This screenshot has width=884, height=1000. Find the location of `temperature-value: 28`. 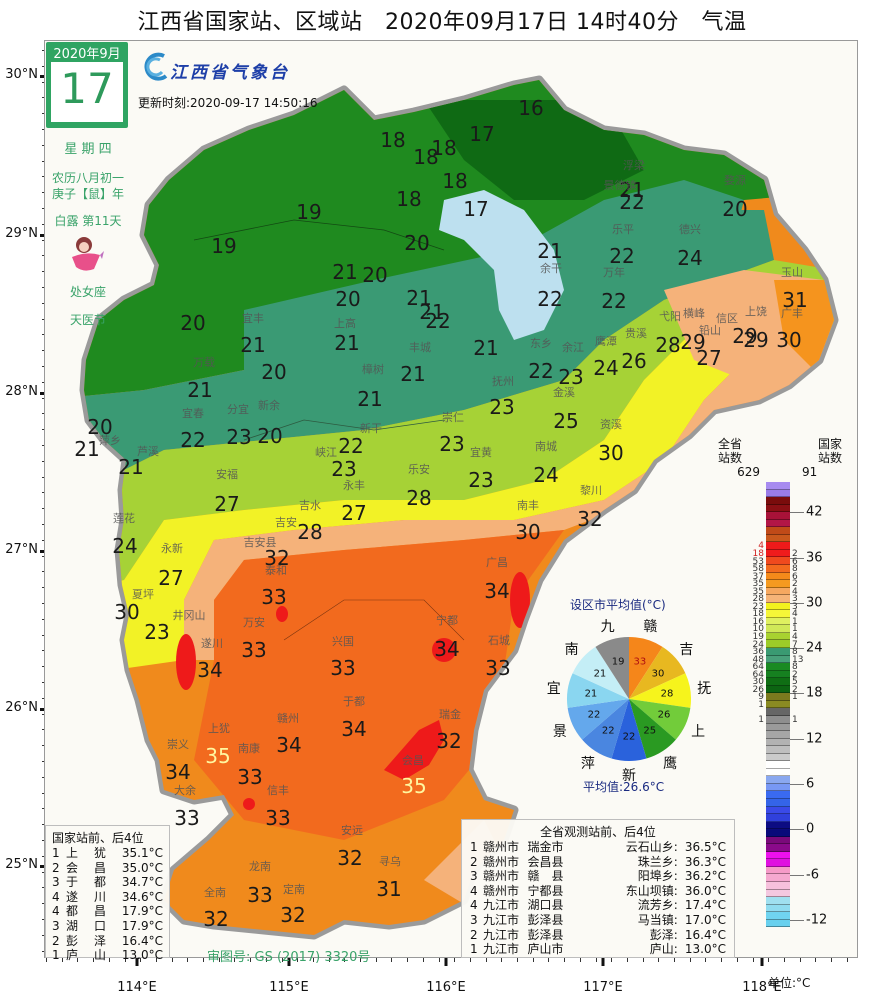

temperature-value: 28 is located at coordinates (419, 498).